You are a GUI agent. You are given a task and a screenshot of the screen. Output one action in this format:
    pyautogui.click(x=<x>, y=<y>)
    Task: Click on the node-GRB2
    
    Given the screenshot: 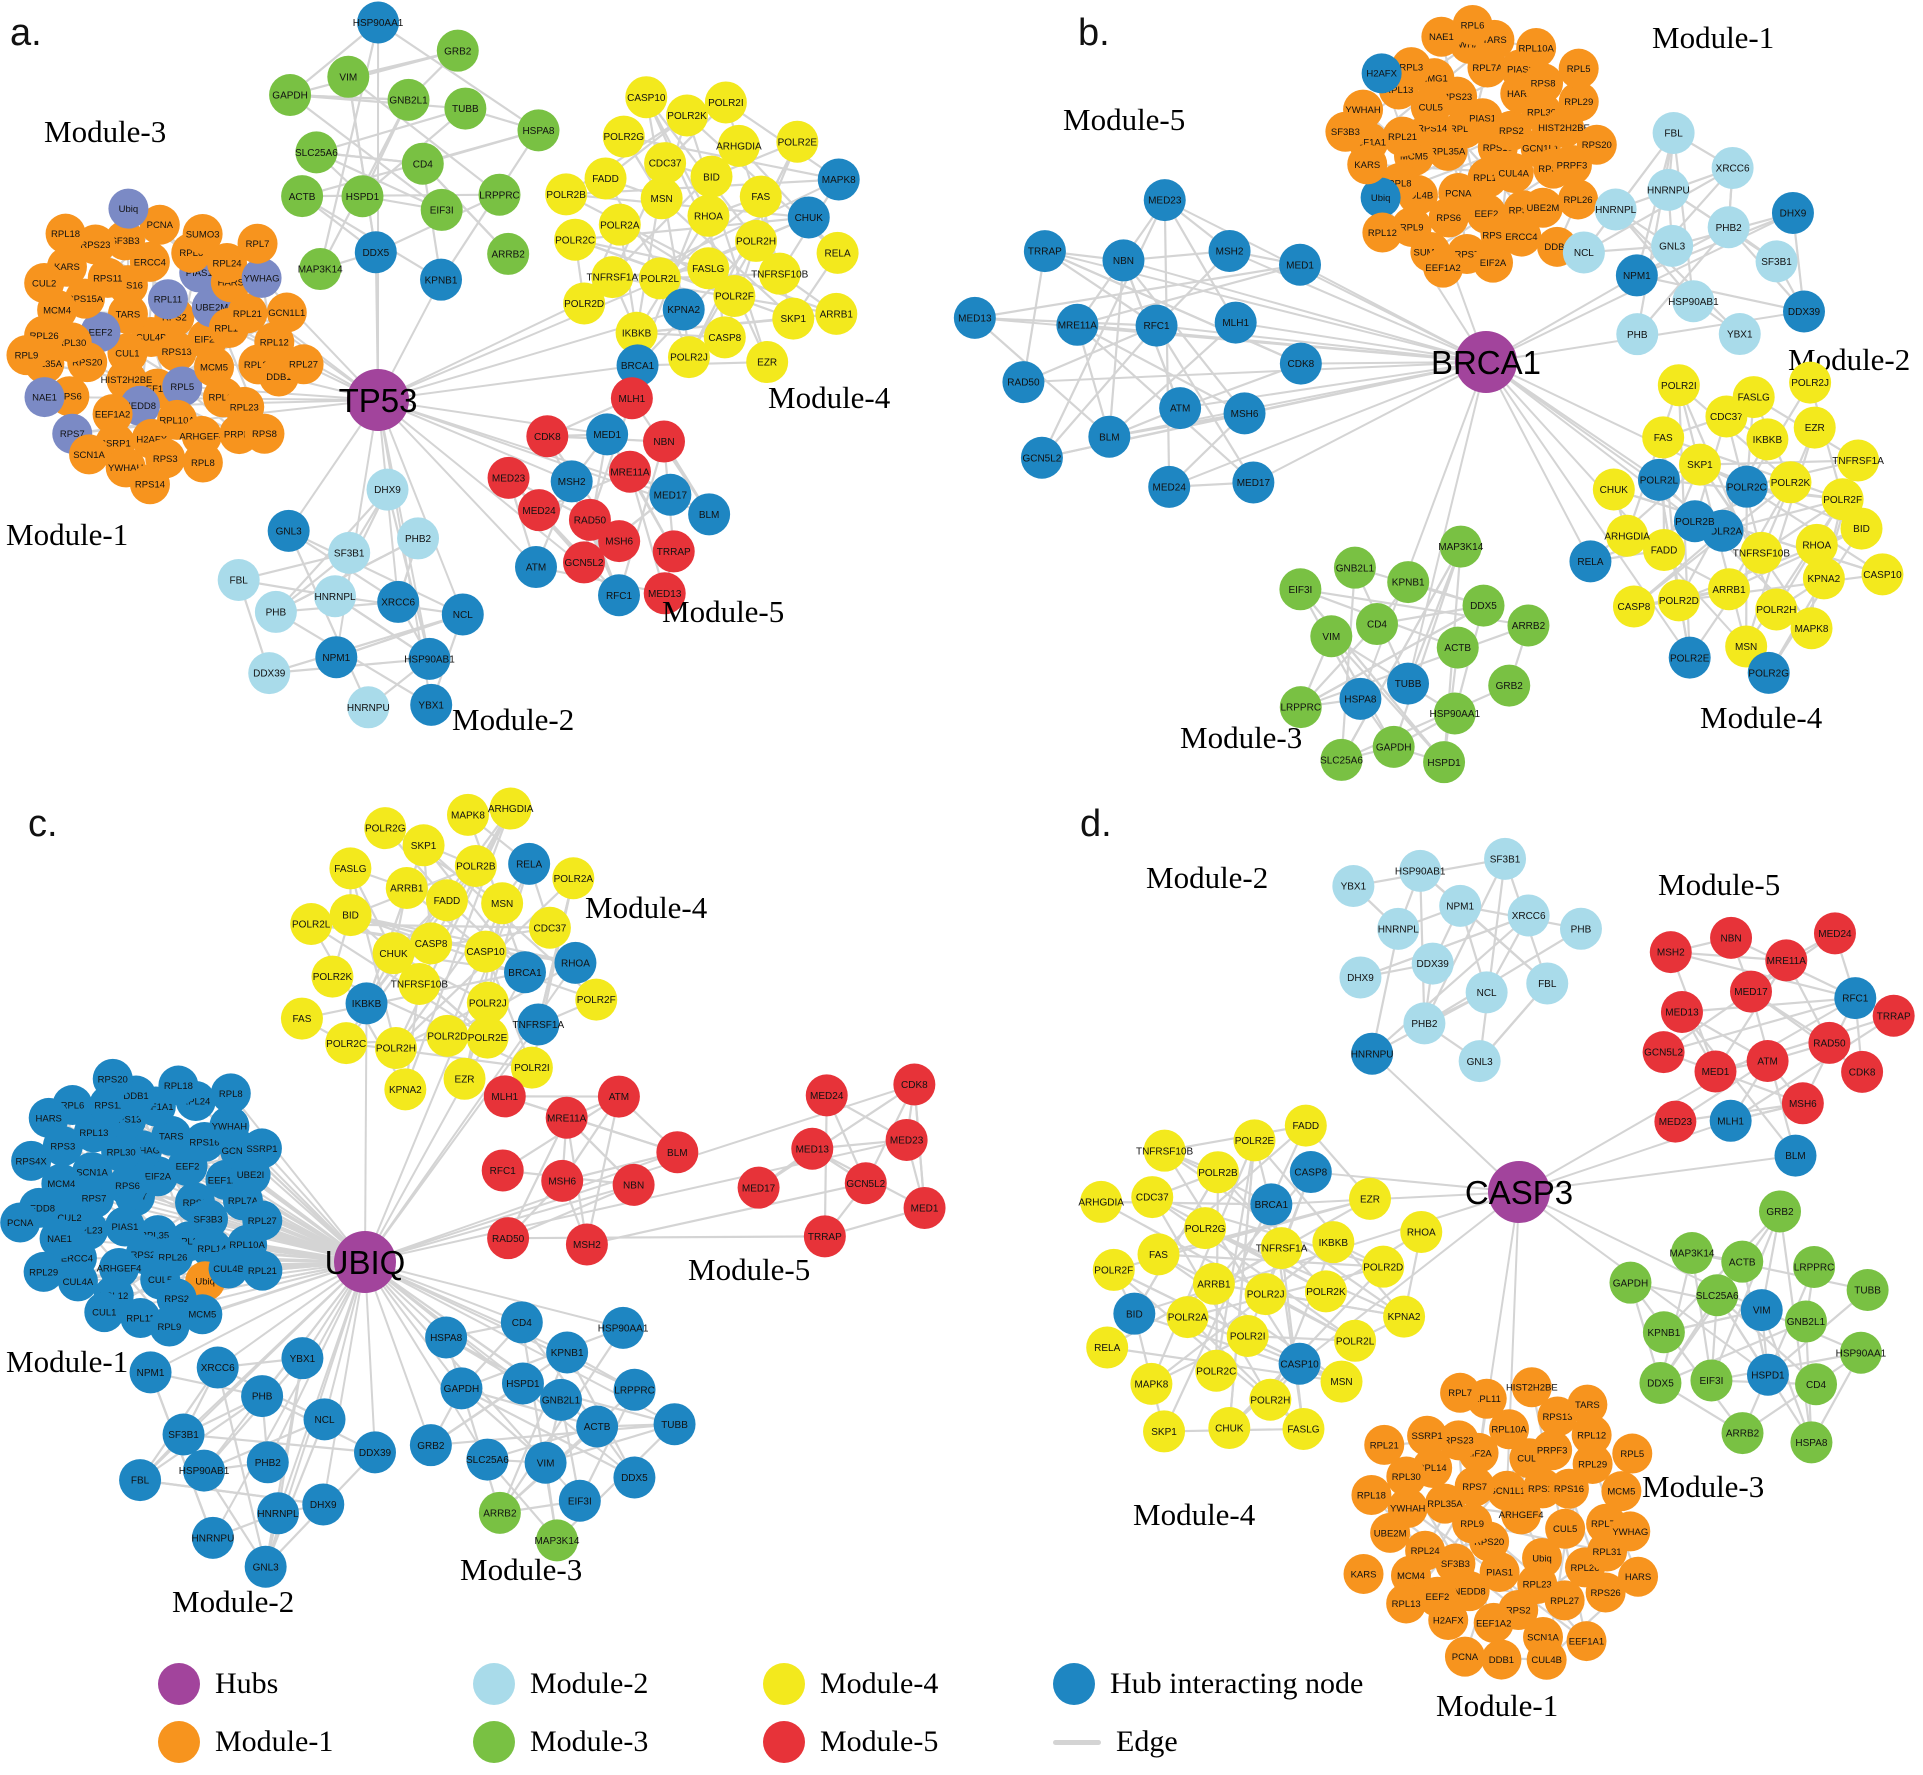 What is the action you would take?
    pyautogui.click(x=1780, y=1211)
    